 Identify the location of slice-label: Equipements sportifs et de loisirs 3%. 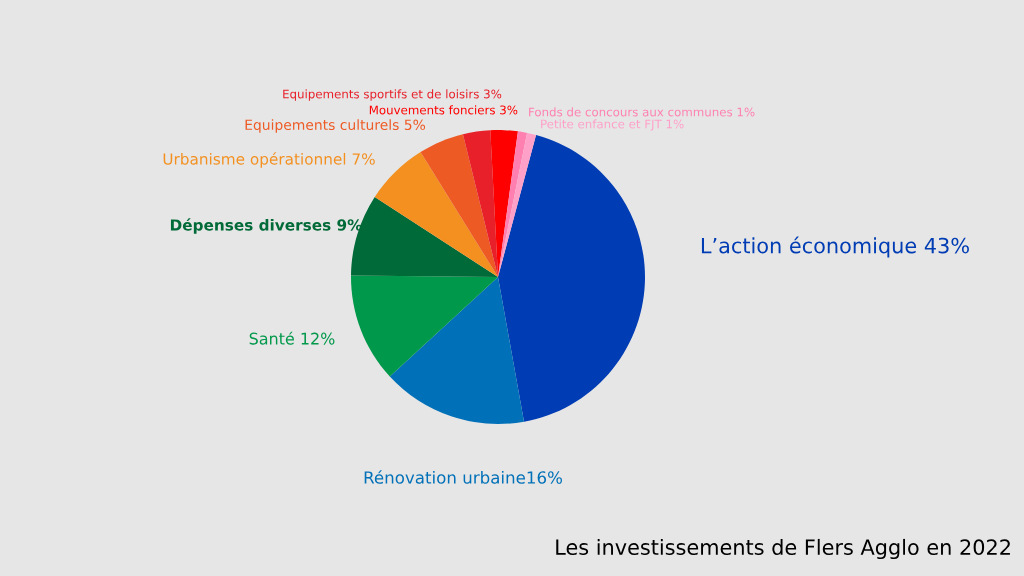
(392, 95).